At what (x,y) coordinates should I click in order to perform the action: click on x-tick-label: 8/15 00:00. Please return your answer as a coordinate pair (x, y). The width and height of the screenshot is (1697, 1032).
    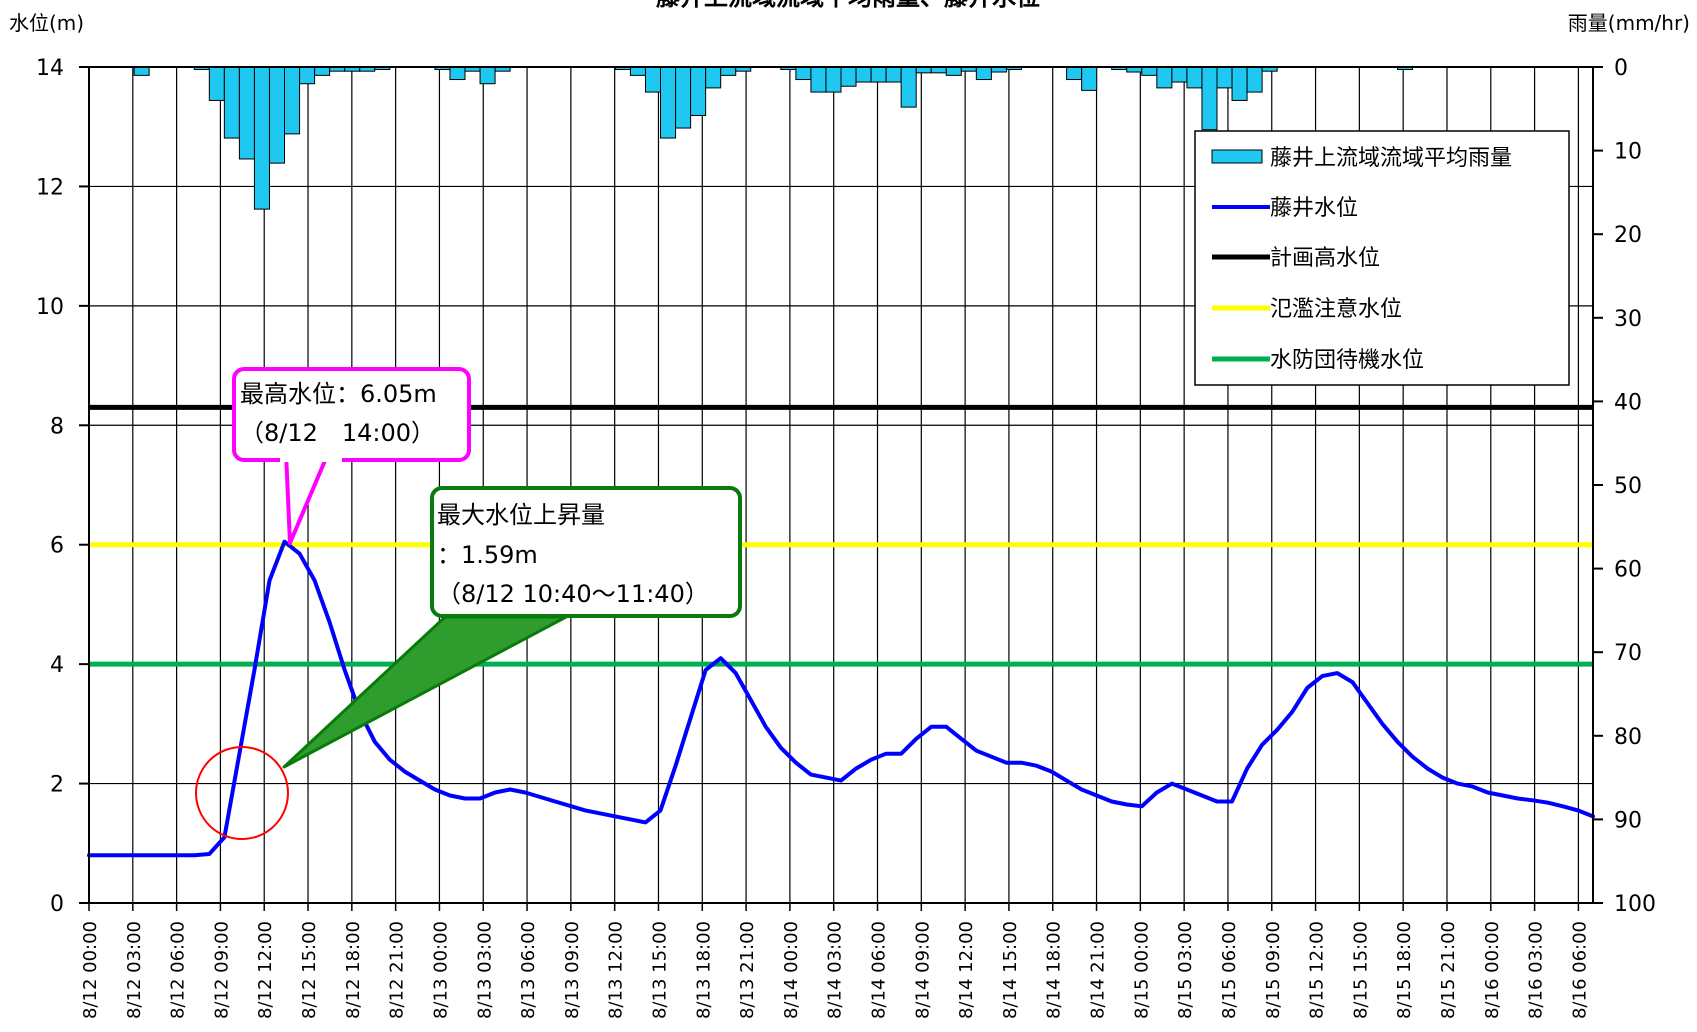
    Looking at the image, I should click on (1141, 970).